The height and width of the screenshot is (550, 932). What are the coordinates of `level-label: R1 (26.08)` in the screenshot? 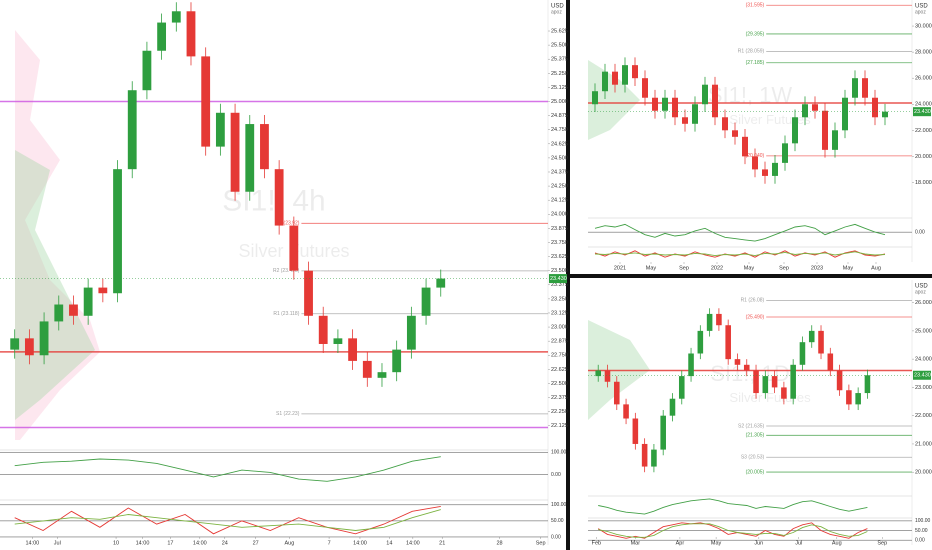 It's located at (753, 301).